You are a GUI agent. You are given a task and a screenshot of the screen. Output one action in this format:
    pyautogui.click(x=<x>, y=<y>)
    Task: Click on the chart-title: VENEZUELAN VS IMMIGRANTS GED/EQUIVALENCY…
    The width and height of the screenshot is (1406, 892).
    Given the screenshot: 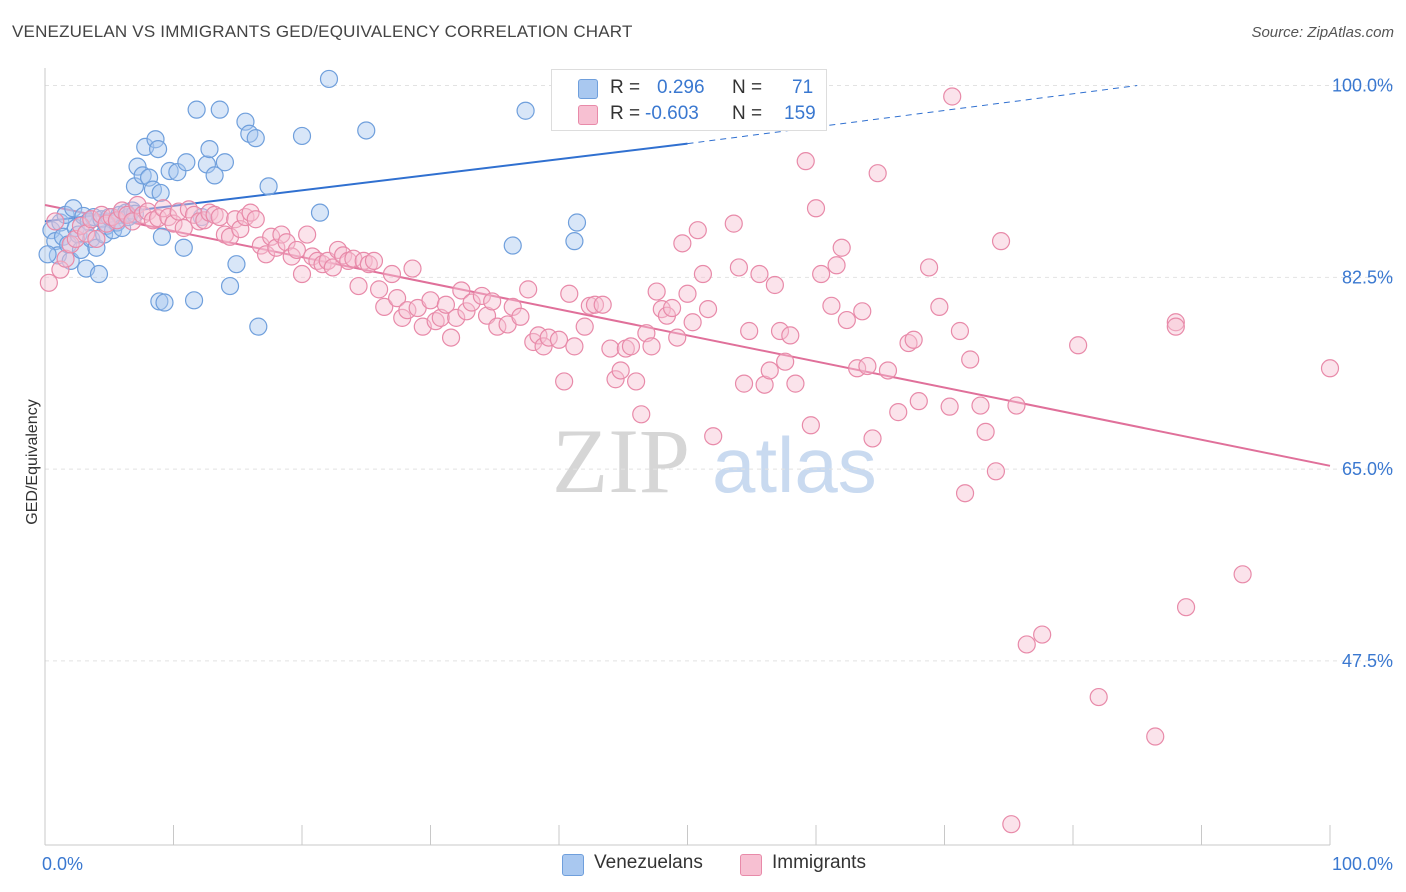 What is the action you would take?
    pyautogui.click(x=322, y=31)
    